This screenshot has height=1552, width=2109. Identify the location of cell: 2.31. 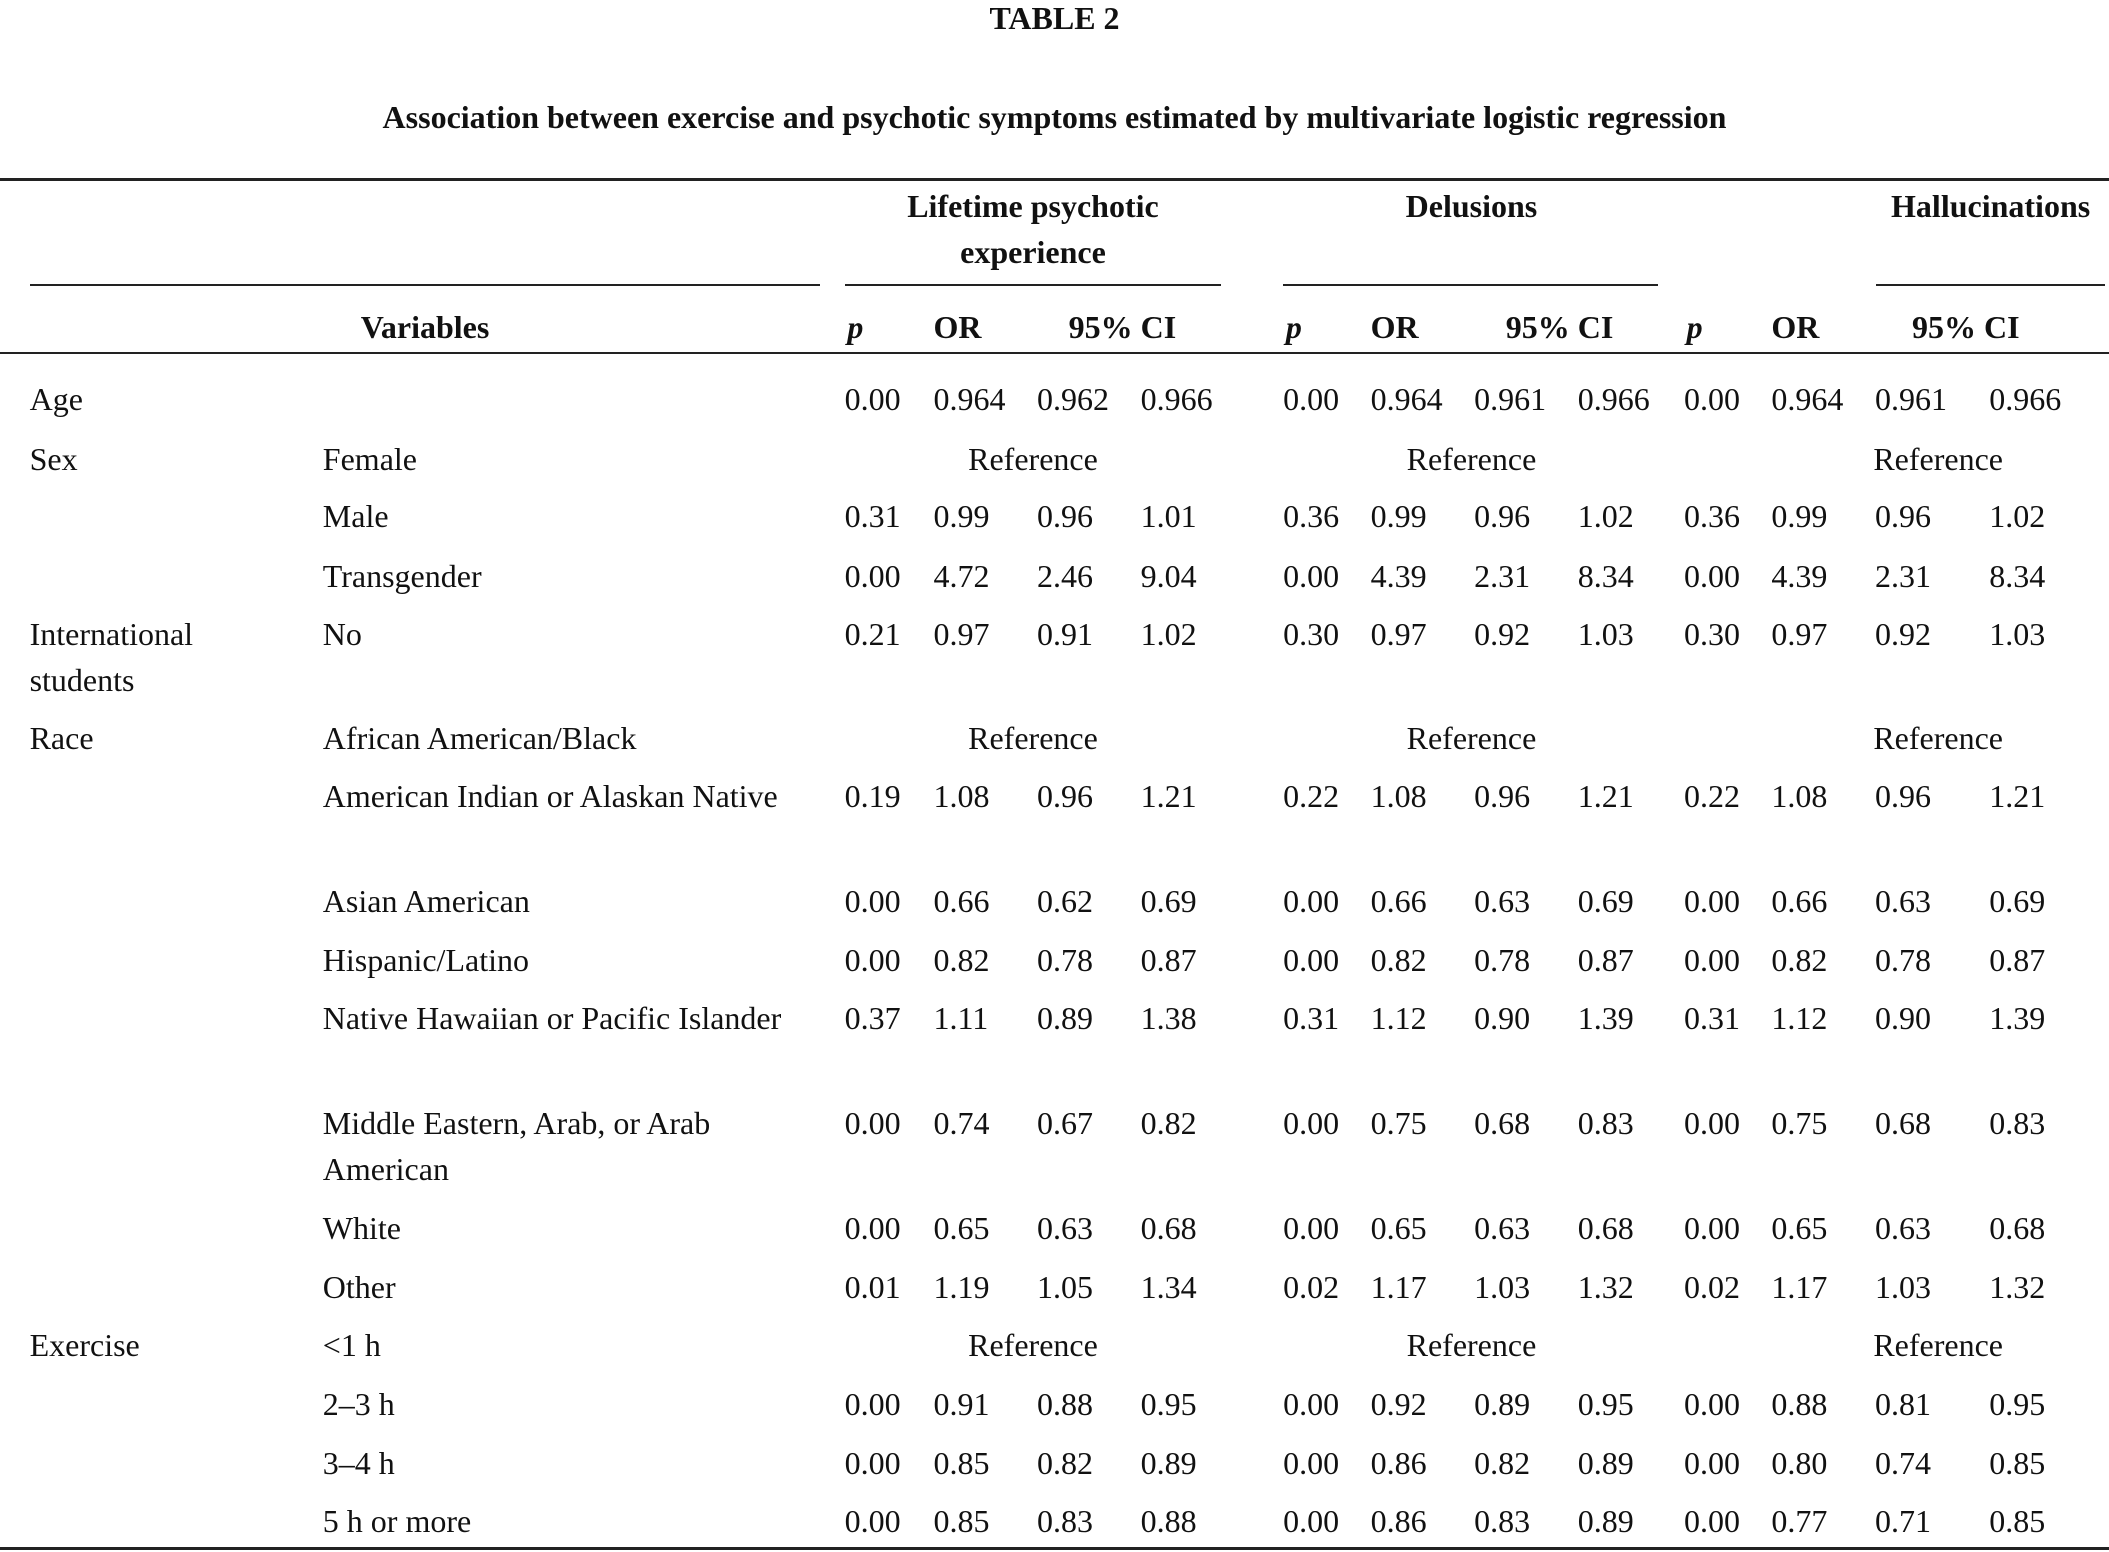
(1902, 575).